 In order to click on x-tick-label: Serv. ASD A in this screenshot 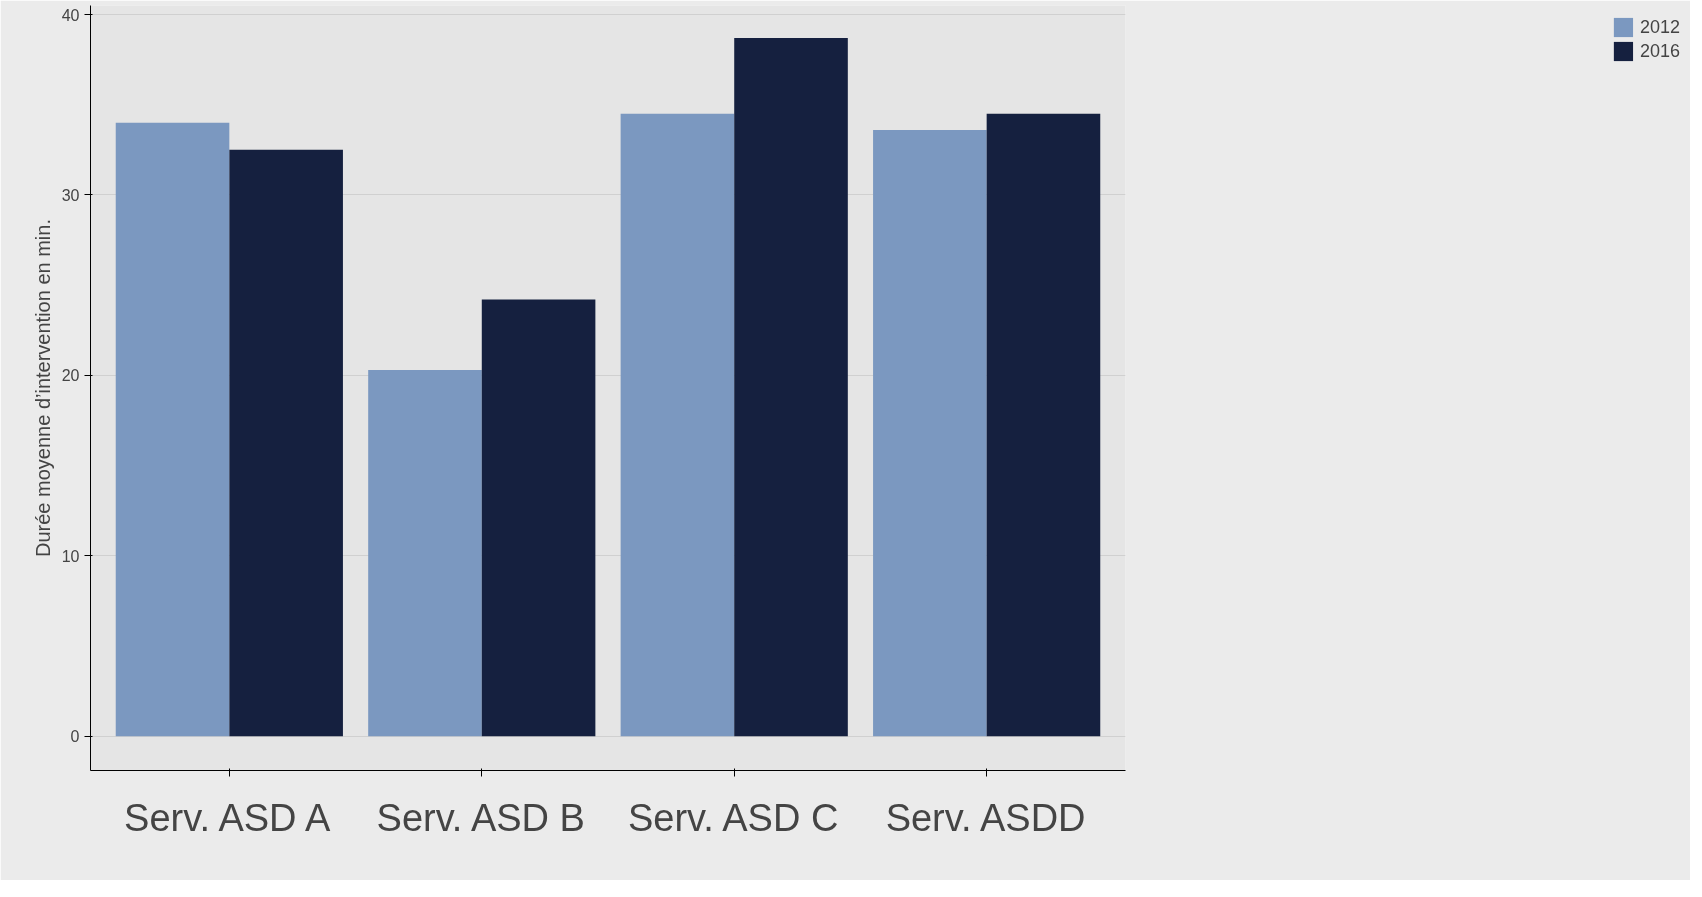, I will do `click(228, 817)`.